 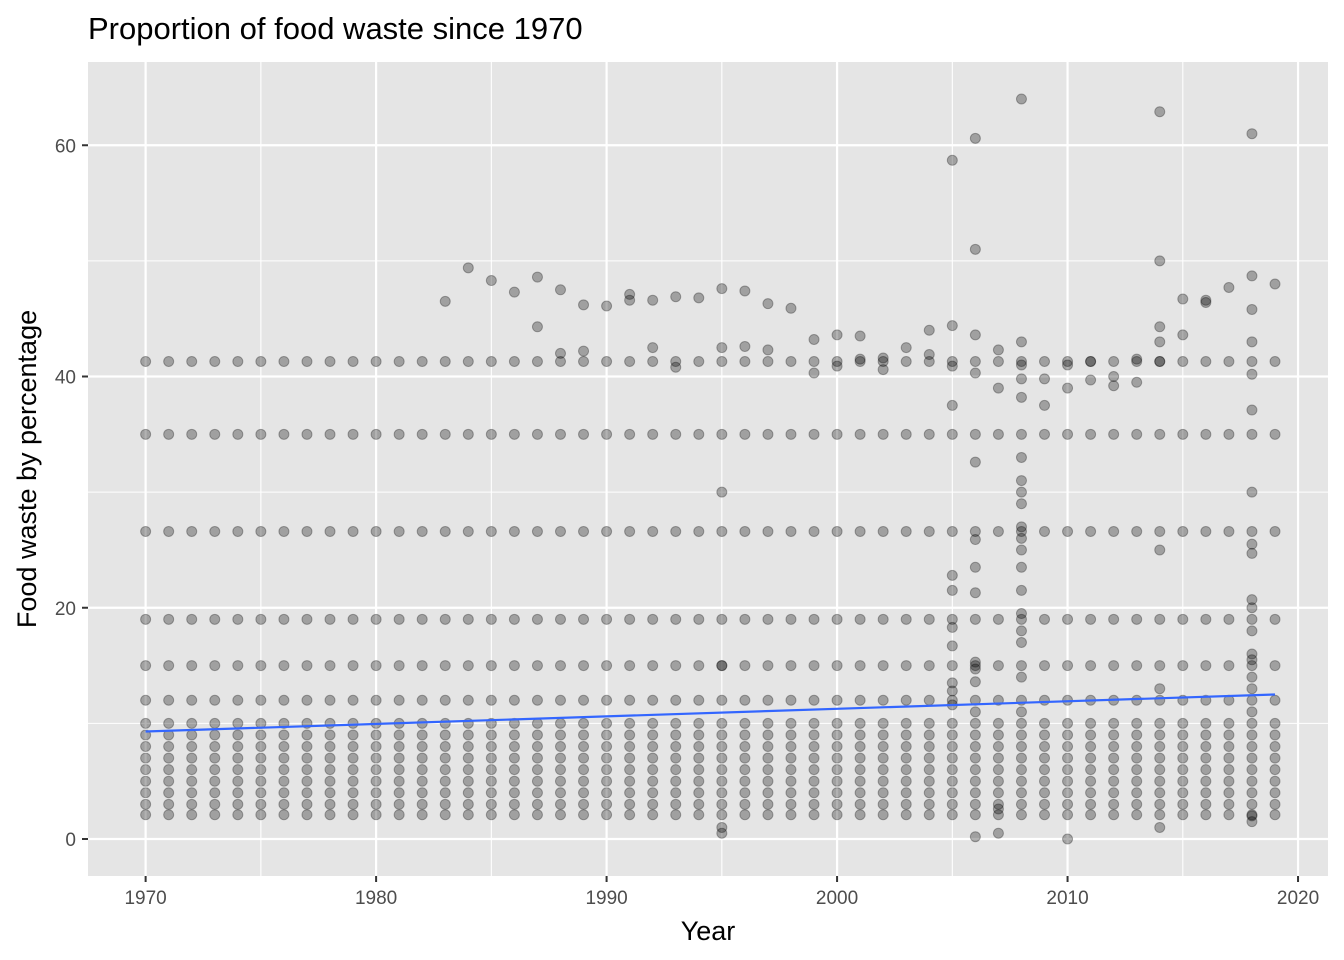 What do you see at coordinates (71, 493) in the screenshot?
I see `y-axis: 0 20 40 60` at bounding box center [71, 493].